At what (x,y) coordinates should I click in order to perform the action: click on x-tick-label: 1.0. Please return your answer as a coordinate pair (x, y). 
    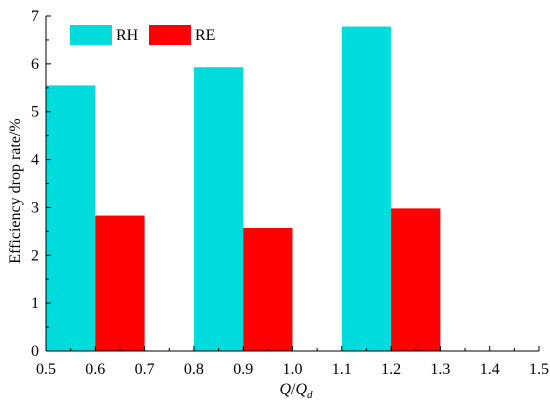
    Looking at the image, I should click on (293, 369).